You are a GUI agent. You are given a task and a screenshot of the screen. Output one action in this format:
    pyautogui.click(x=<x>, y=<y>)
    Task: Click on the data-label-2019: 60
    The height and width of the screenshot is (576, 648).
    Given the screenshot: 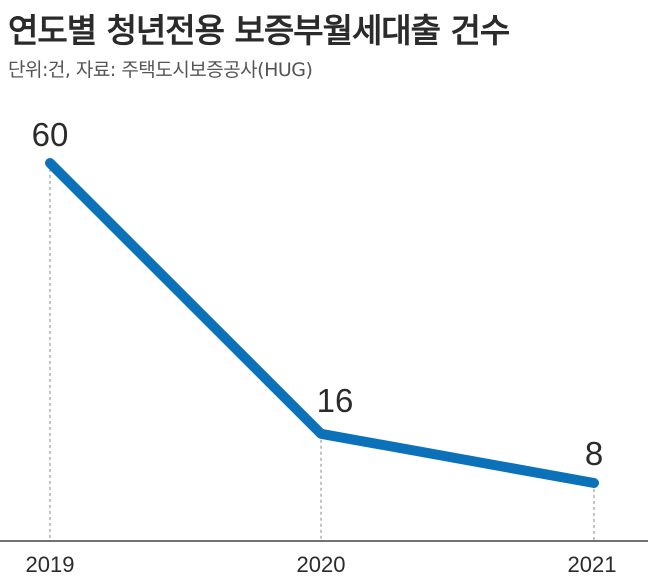 What is the action you would take?
    pyautogui.click(x=50, y=134)
    